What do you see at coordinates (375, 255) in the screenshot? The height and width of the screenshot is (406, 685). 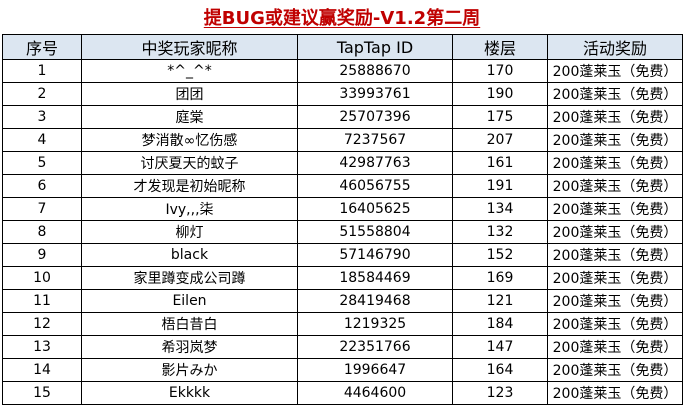 I see `cell-taptap-id: 57146790` at bounding box center [375, 255].